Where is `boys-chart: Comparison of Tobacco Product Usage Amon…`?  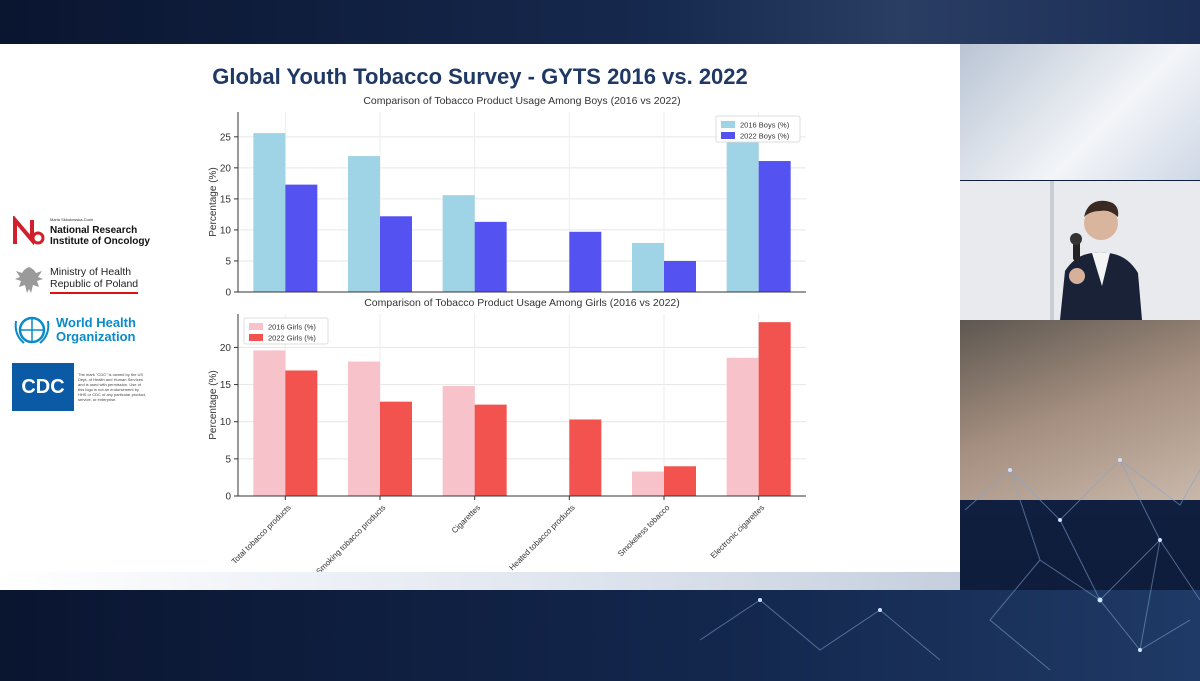 boys-chart: Comparison of Tobacco Product Usage Amon… is located at coordinates (507, 197).